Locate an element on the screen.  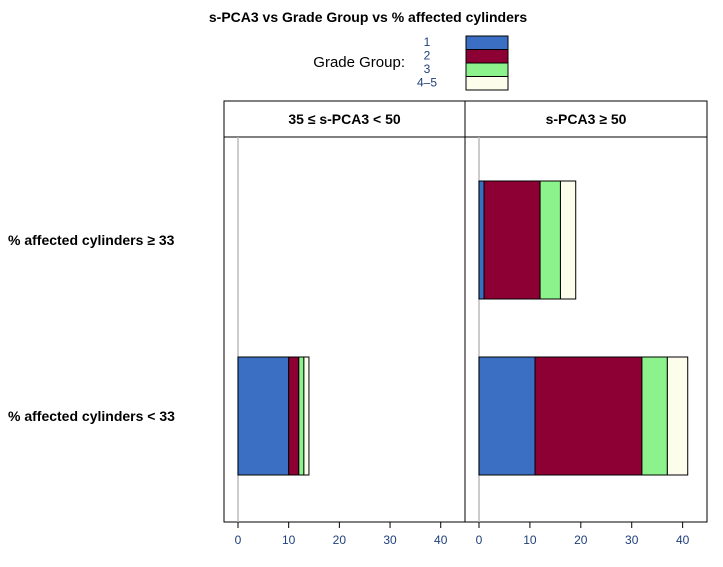
legend-label-0: 1 is located at coordinates (427, 42).